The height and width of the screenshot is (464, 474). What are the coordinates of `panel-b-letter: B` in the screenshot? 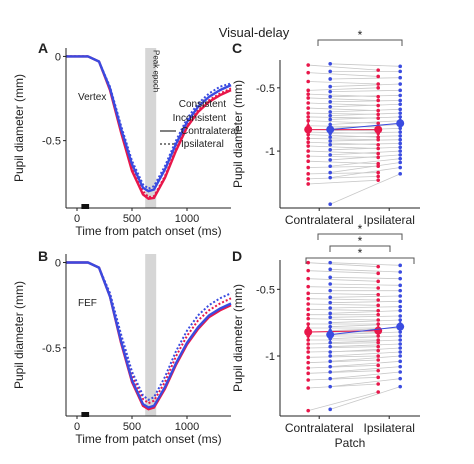 It's located at (43, 256).